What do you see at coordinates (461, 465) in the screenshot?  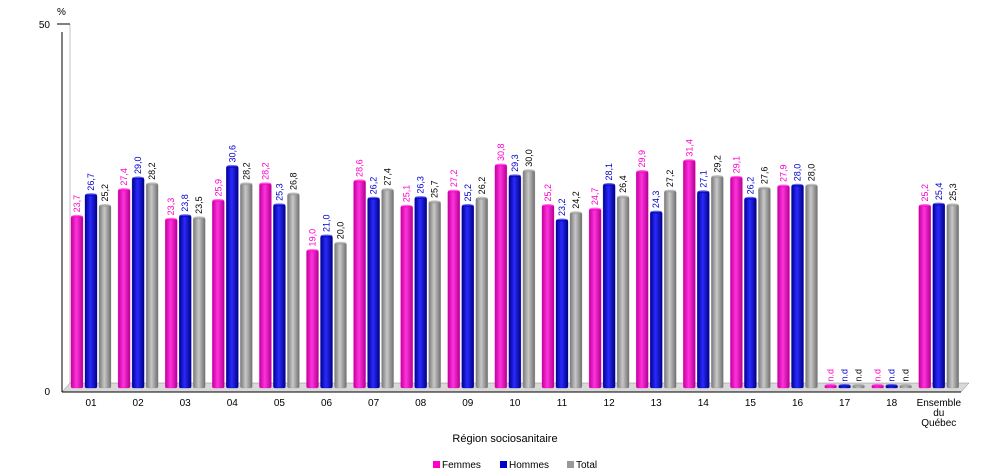 I see `legend-label-femmes: Femmes` at bounding box center [461, 465].